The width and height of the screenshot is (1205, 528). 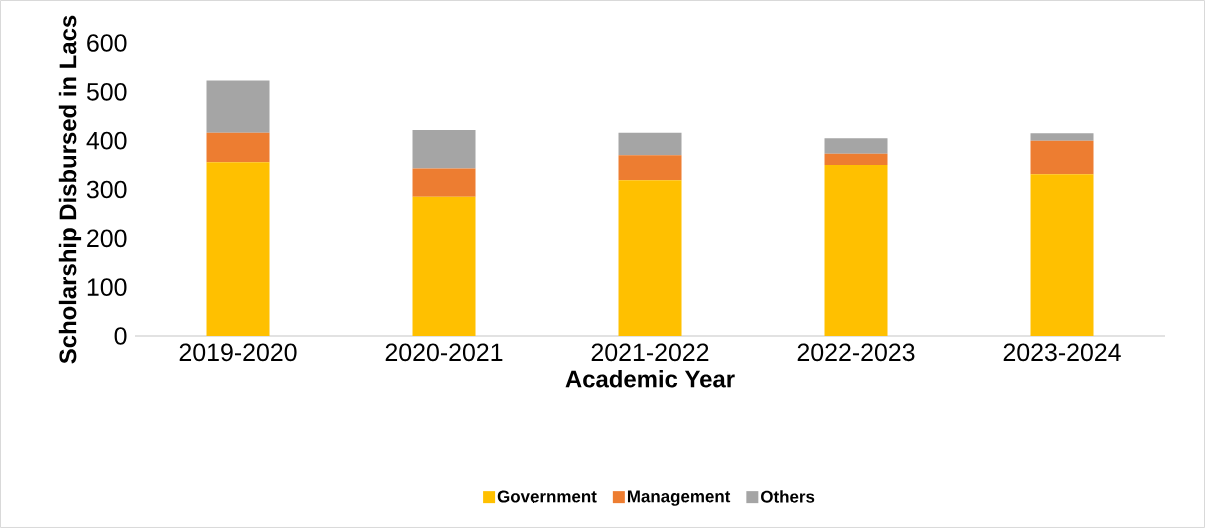 I want to click on y-tick-label: 400, so click(x=106, y=140).